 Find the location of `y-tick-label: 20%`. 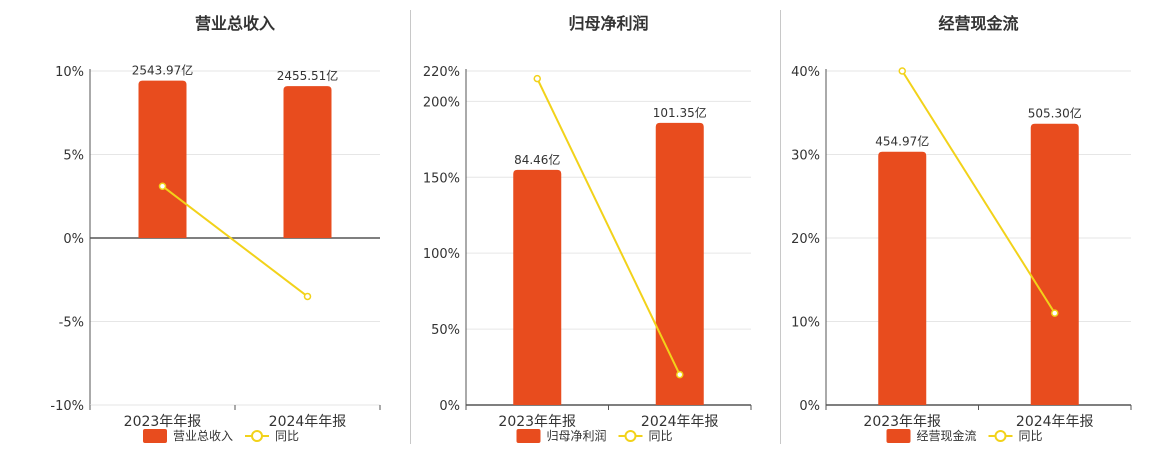

y-tick-label: 20% is located at coordinates (805, 239).